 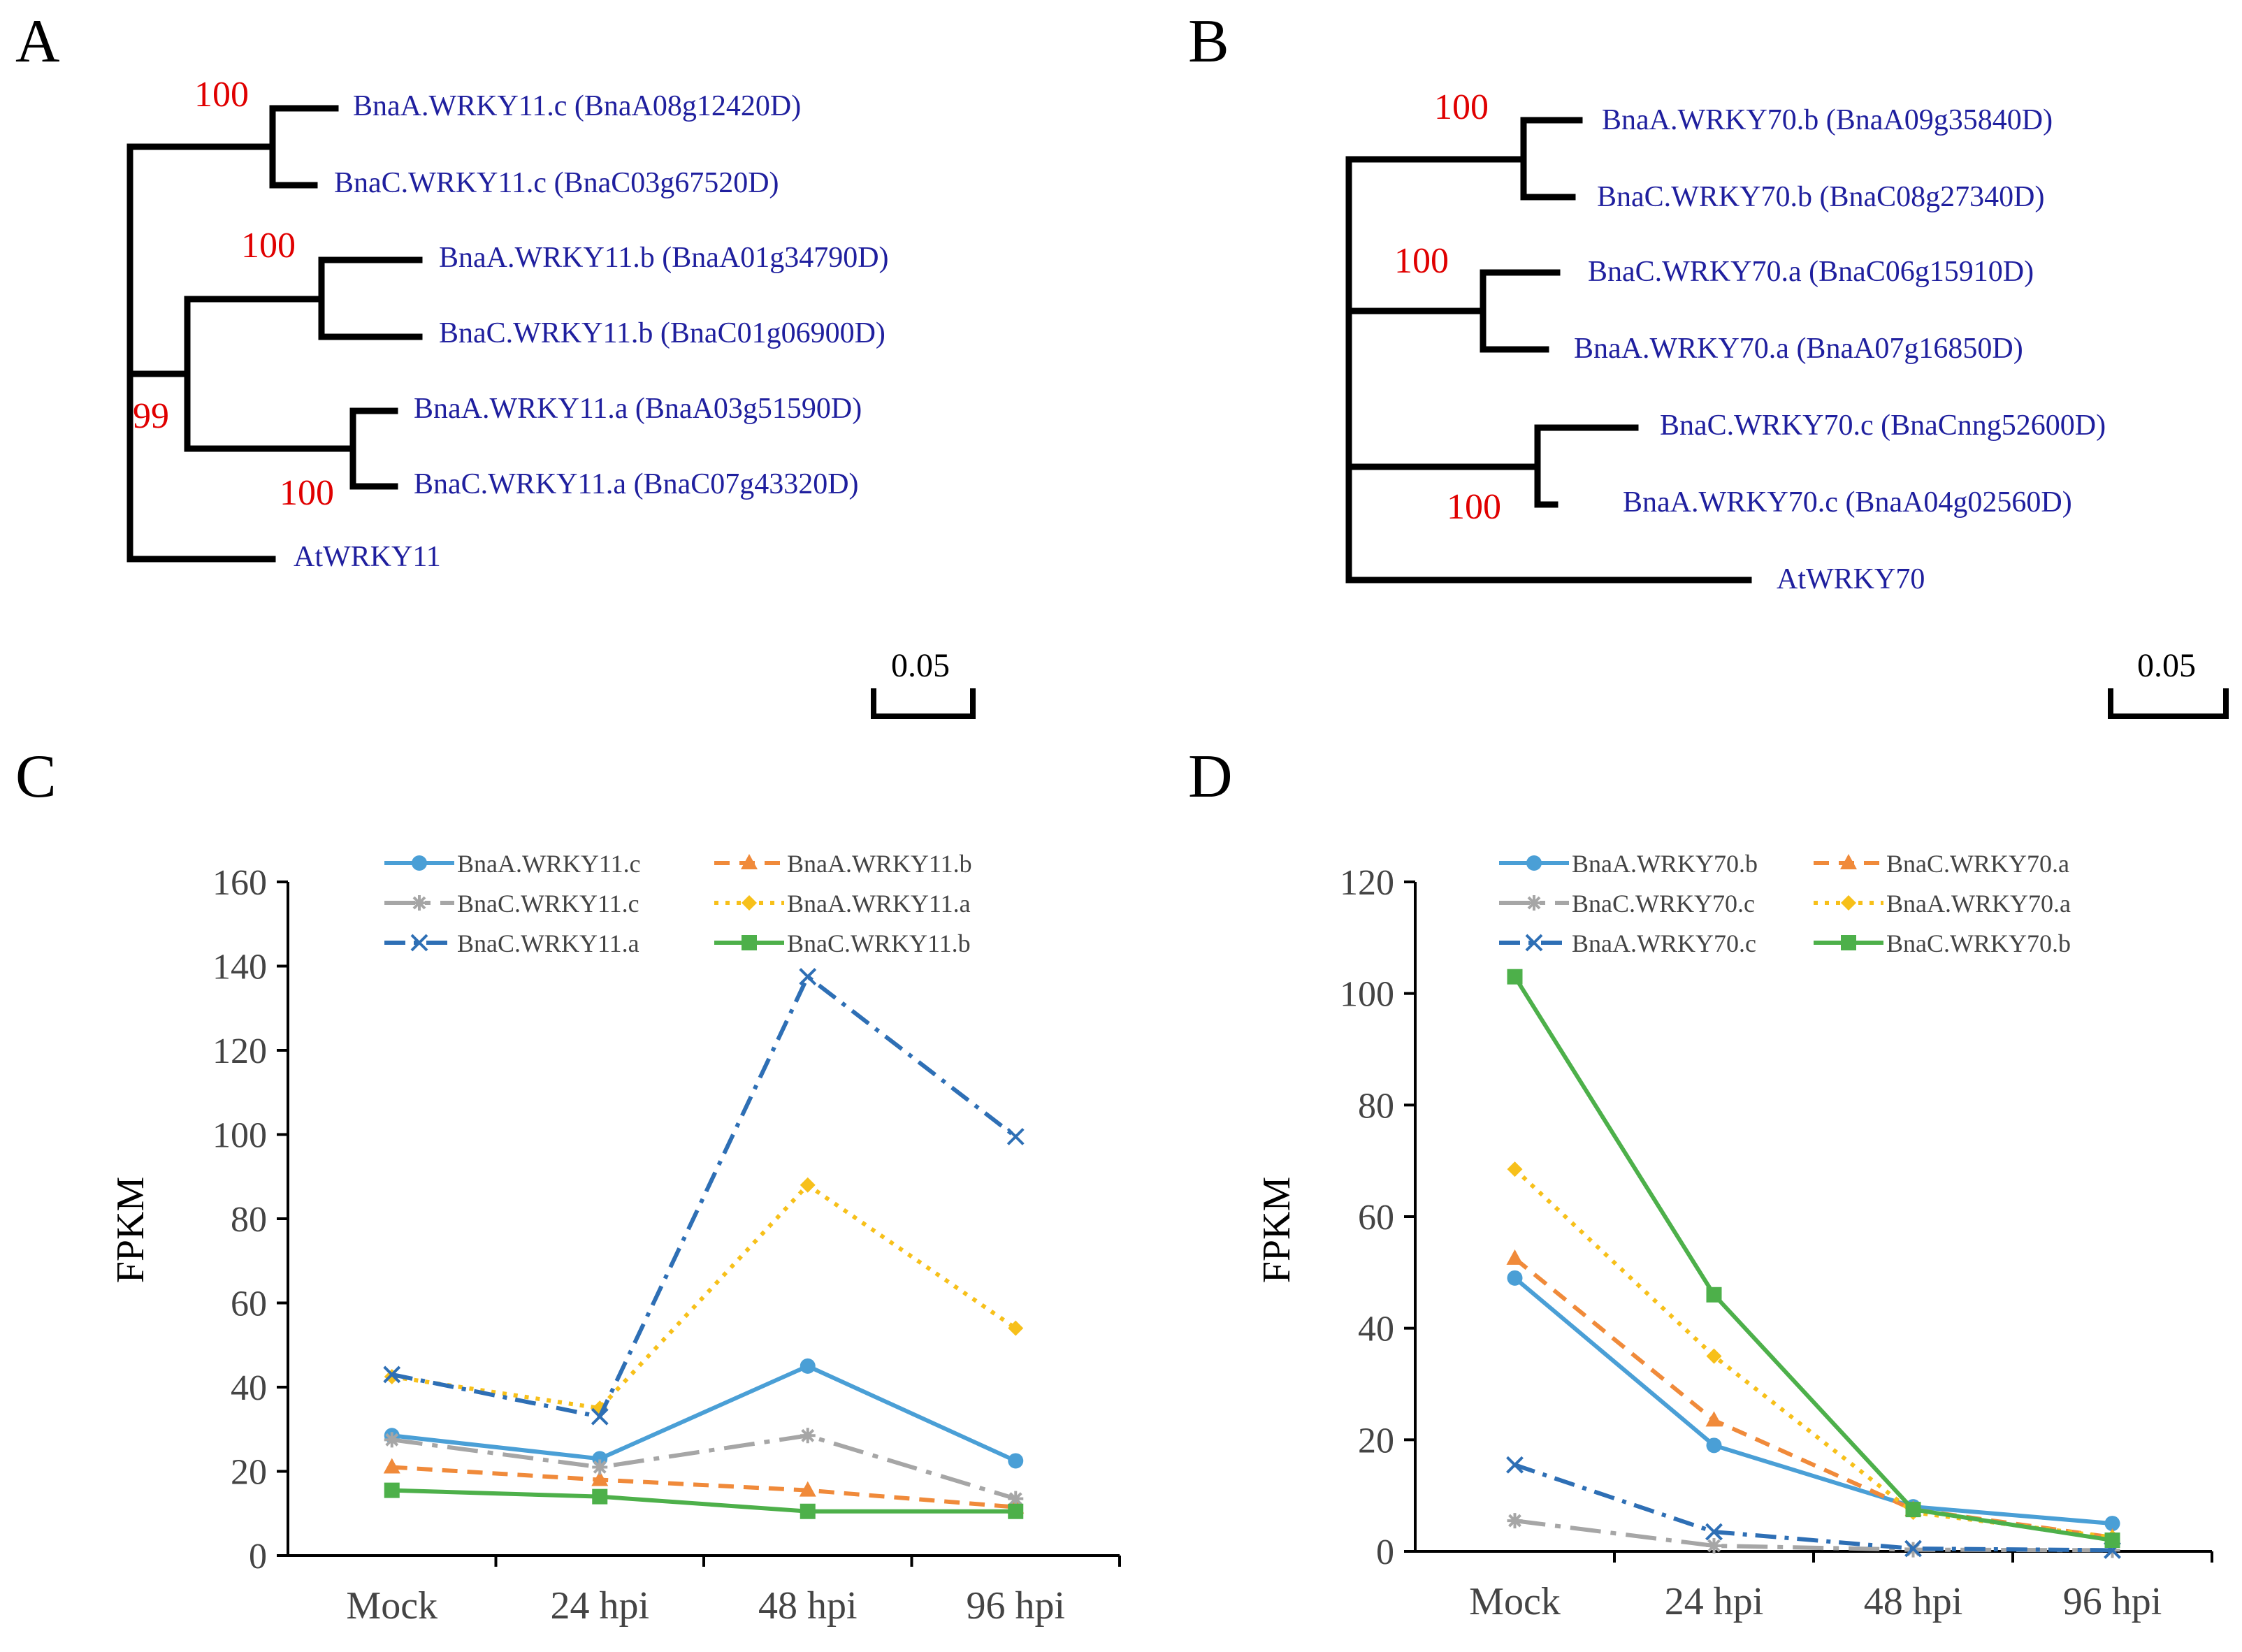 I want to click on tree-a-bootstrap-4: 100, so click(x=307, y=493).